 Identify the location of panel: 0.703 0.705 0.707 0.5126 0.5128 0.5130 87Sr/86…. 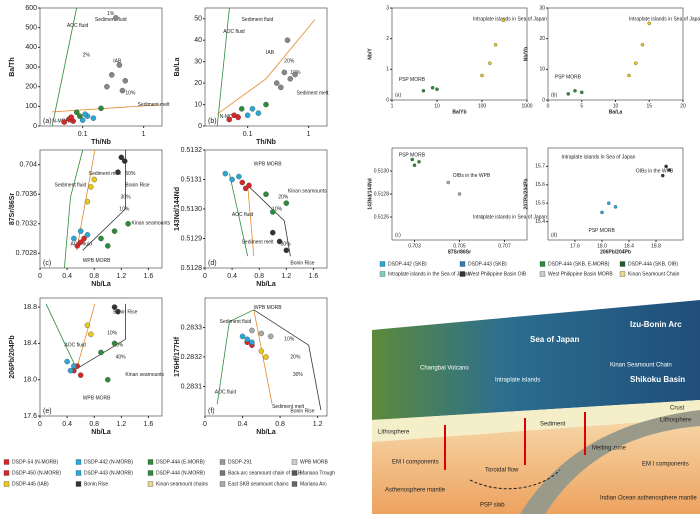
(457, 201).